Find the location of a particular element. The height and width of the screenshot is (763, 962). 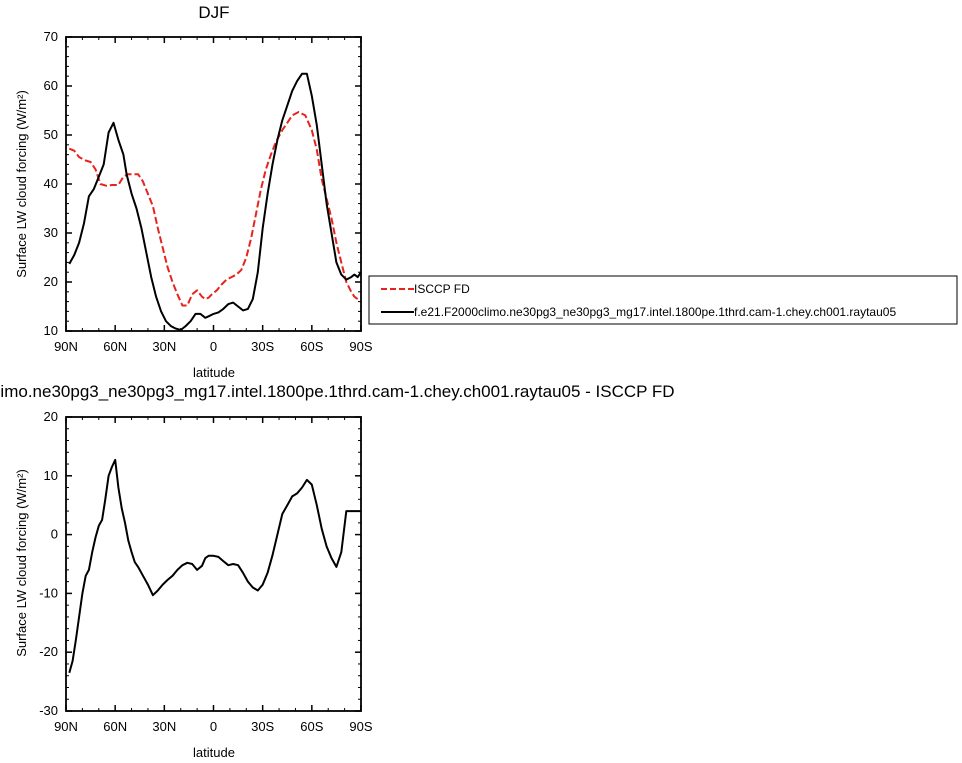

top-x-tick-label: 30S is located at coordinates (262, 346).